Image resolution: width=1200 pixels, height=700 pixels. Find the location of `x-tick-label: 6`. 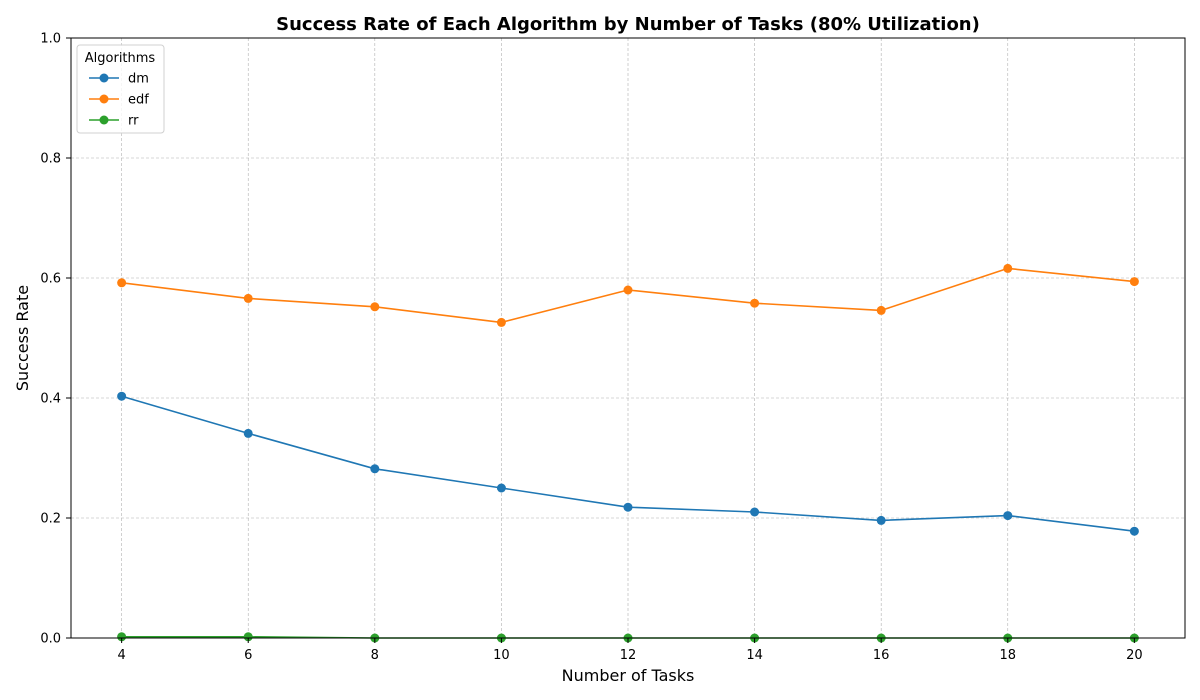

x-tick-label: 6 is located at coordinates (248, 655).